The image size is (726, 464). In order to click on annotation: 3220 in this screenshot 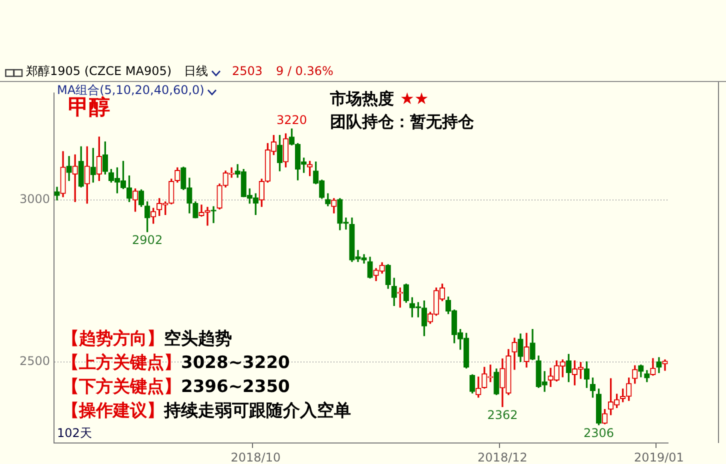, I will do `click(292, 119)`.